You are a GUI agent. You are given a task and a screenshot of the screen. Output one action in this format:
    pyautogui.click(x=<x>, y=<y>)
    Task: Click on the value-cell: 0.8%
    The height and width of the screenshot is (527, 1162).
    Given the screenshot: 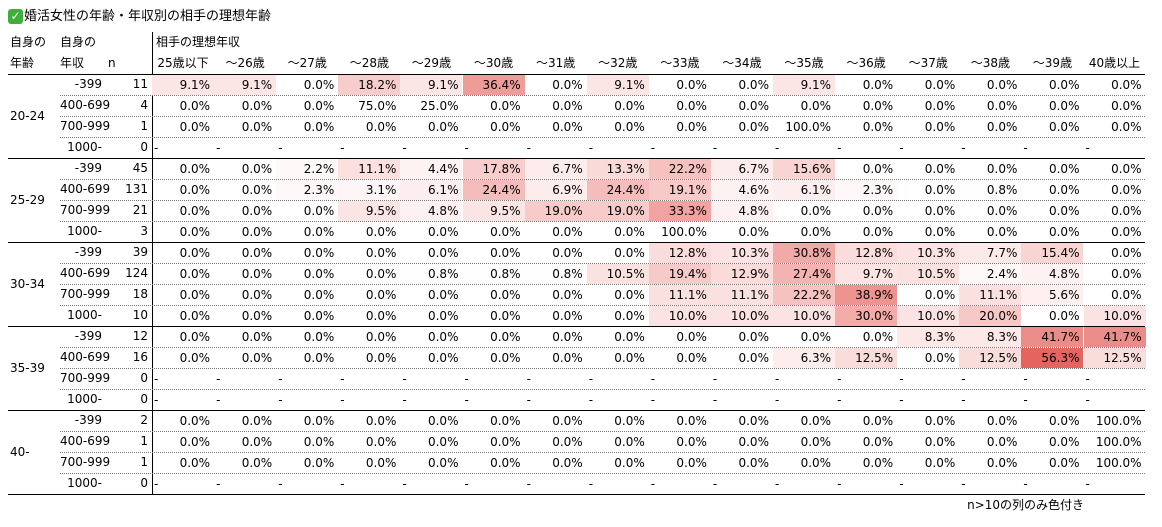 What is the action you would take?
    pyautogui.click(x=555, y=274)
    